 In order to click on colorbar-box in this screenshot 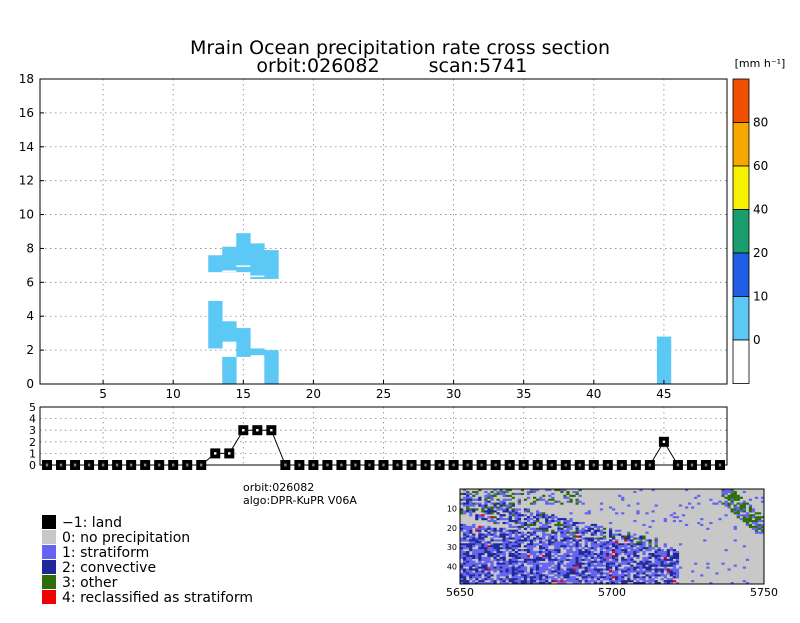, I will do `click(741, 100)`.